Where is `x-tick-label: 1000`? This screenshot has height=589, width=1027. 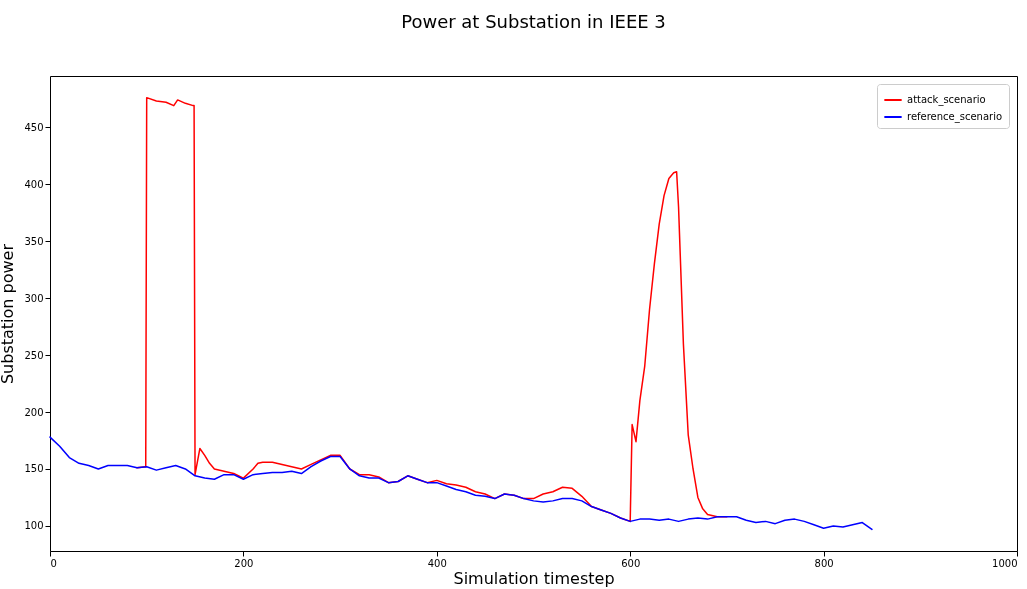 x-tick-label: 1000 is located at coordinates (1005, 563).